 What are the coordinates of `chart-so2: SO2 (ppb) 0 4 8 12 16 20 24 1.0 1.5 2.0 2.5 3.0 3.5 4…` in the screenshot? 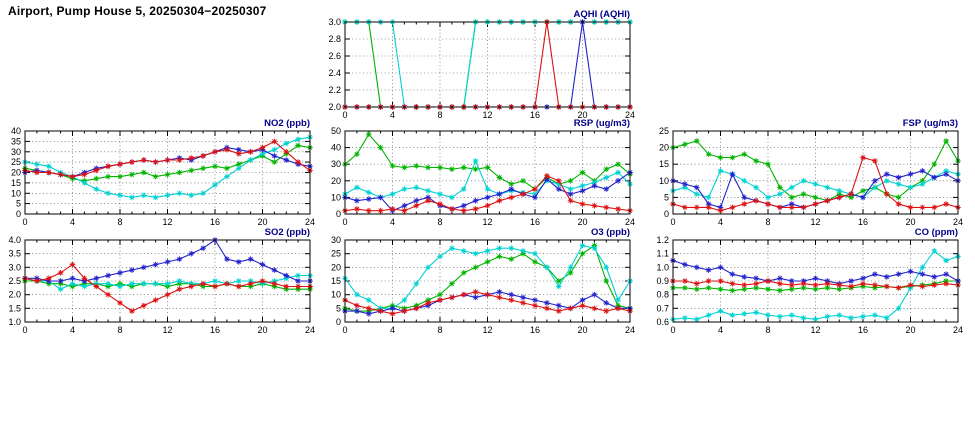 It's located at (161, 281).